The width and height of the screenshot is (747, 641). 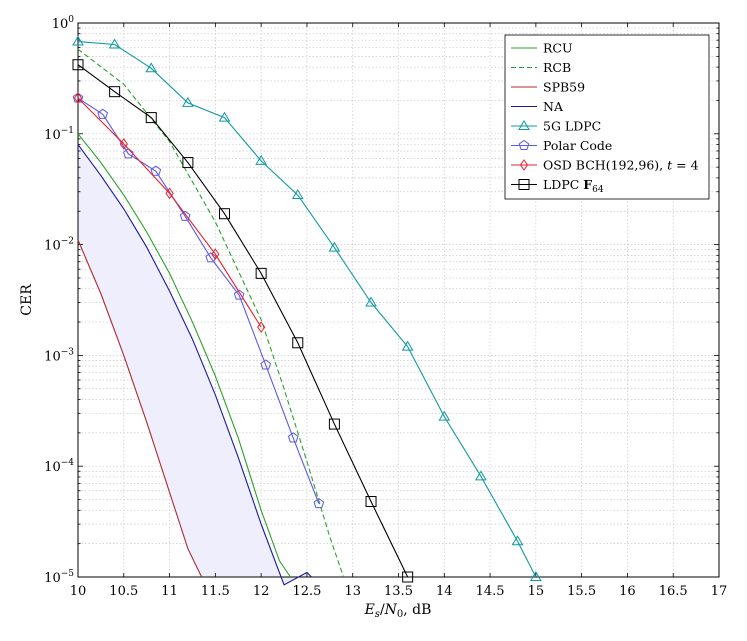 I want to click on x-tick-label: 16.5, so click(x=673, y=591).